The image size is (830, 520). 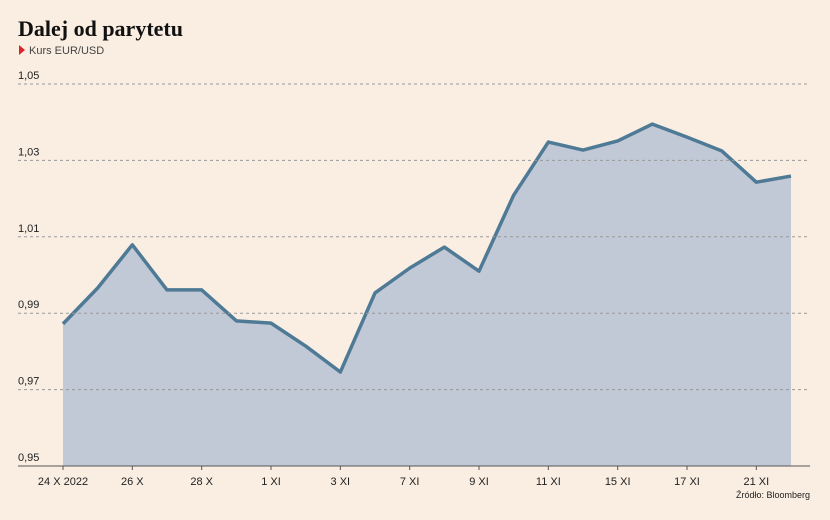 I want to click on x-tick-label: 28 X, so click(x=201, y=482).